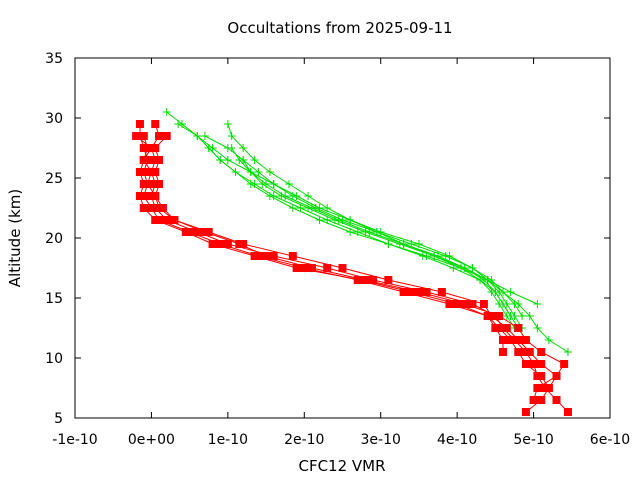  I want to click on x-tick-label: 2e-10, so click(304, 440).